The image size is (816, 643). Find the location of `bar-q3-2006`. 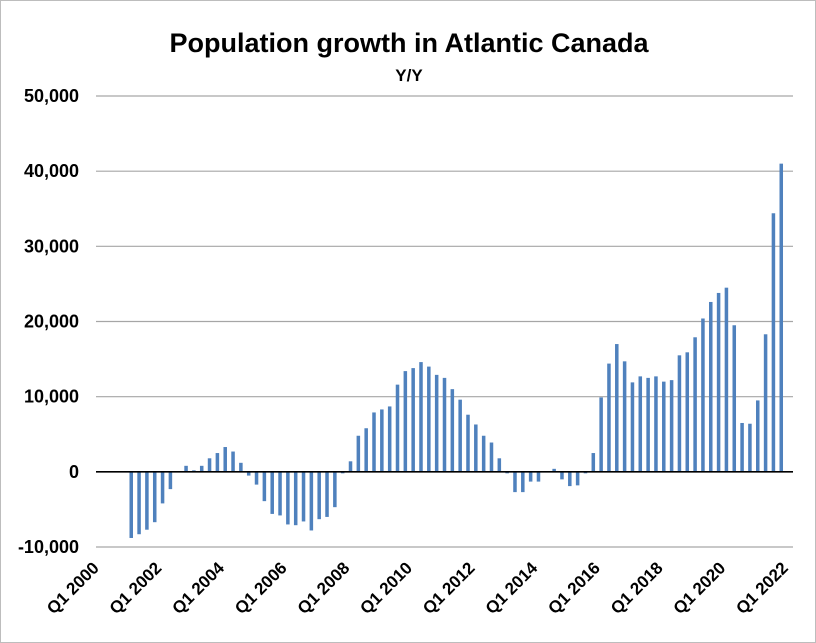

bar-q3-2006 is located at coordinates (303, 496).